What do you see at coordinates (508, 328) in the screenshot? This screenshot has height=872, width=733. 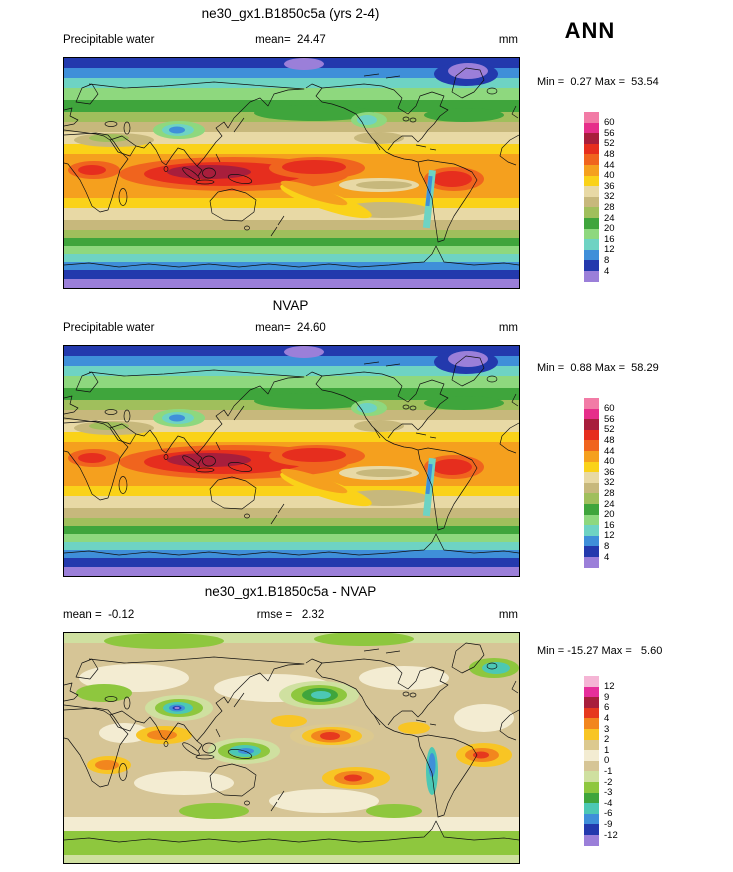 I see `obs-units-label: mm` at bounding box center [508, 328].